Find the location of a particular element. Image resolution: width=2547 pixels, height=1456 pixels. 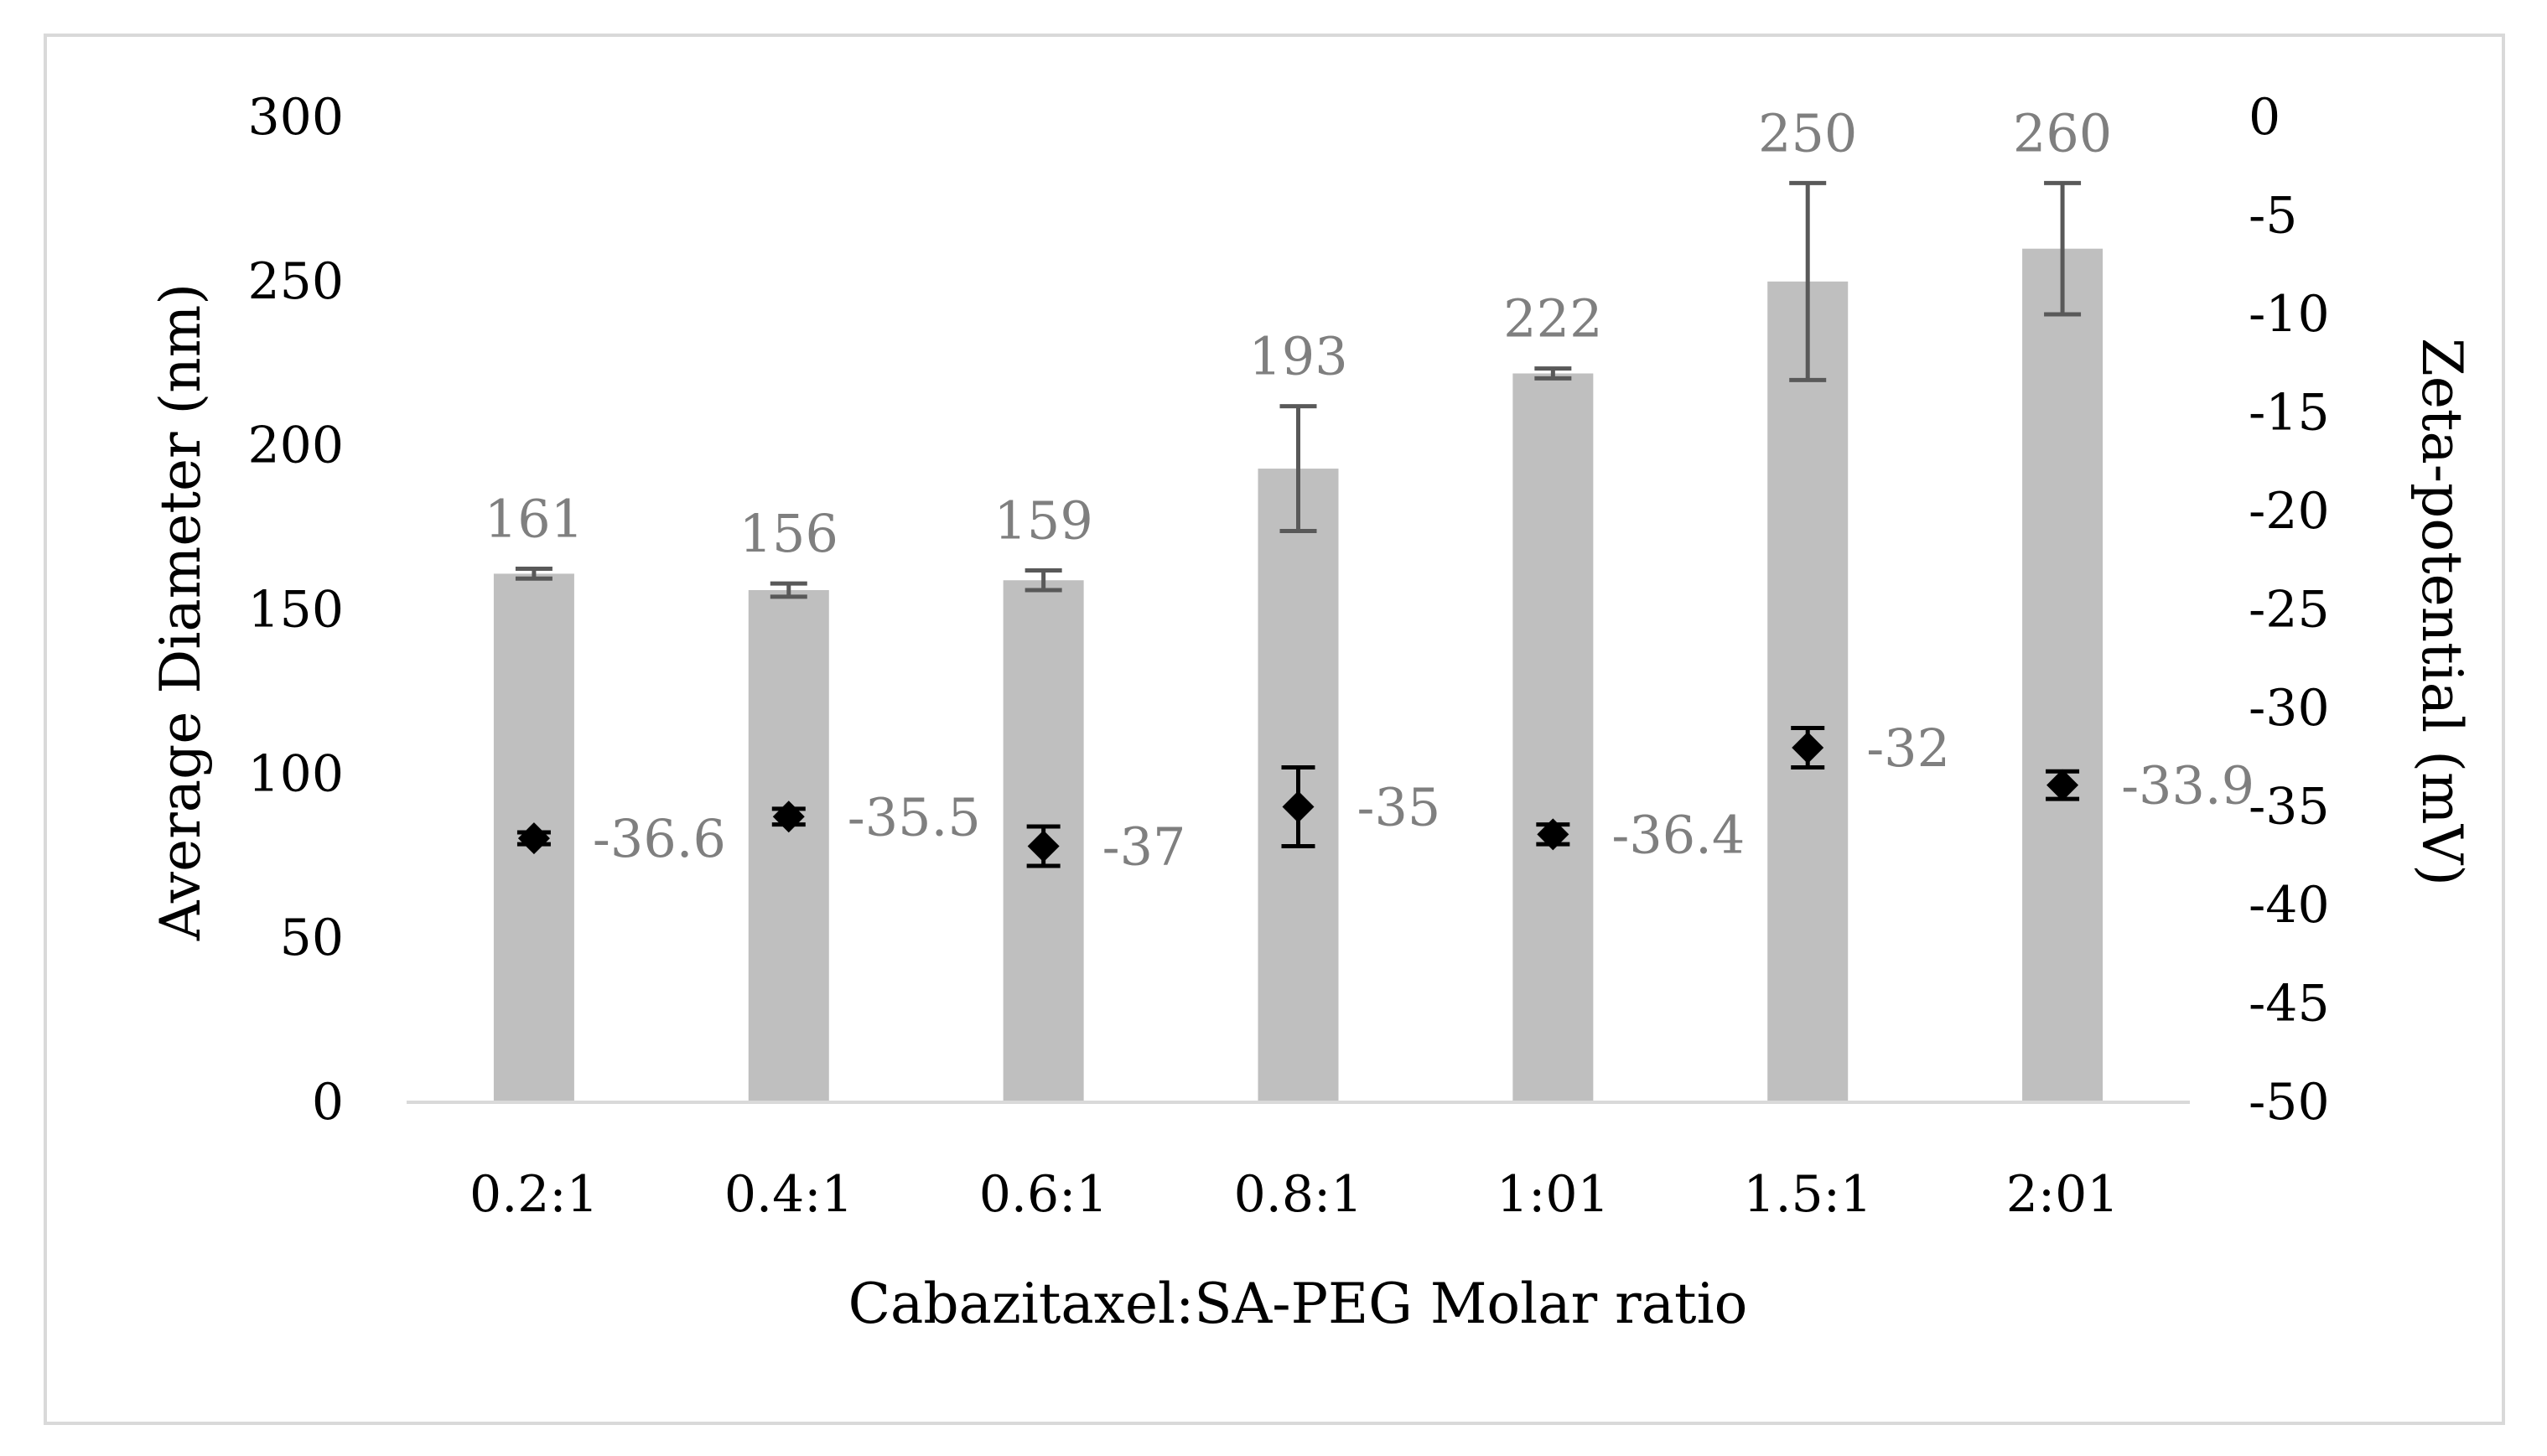

x-tick-label: 0.4:1 is located at coordinates (788, 1194).